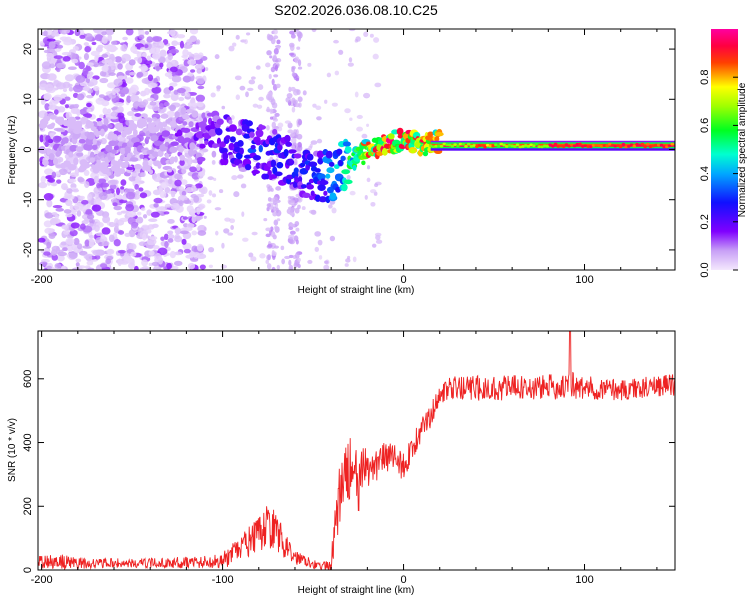 Image resolution: width=750 pixels, height=600 pixels. Describe the element at coordinates (12, 150) in the screenshot. I see `spectrogram-y-axis-title: Frequency (Hz)` at that location.